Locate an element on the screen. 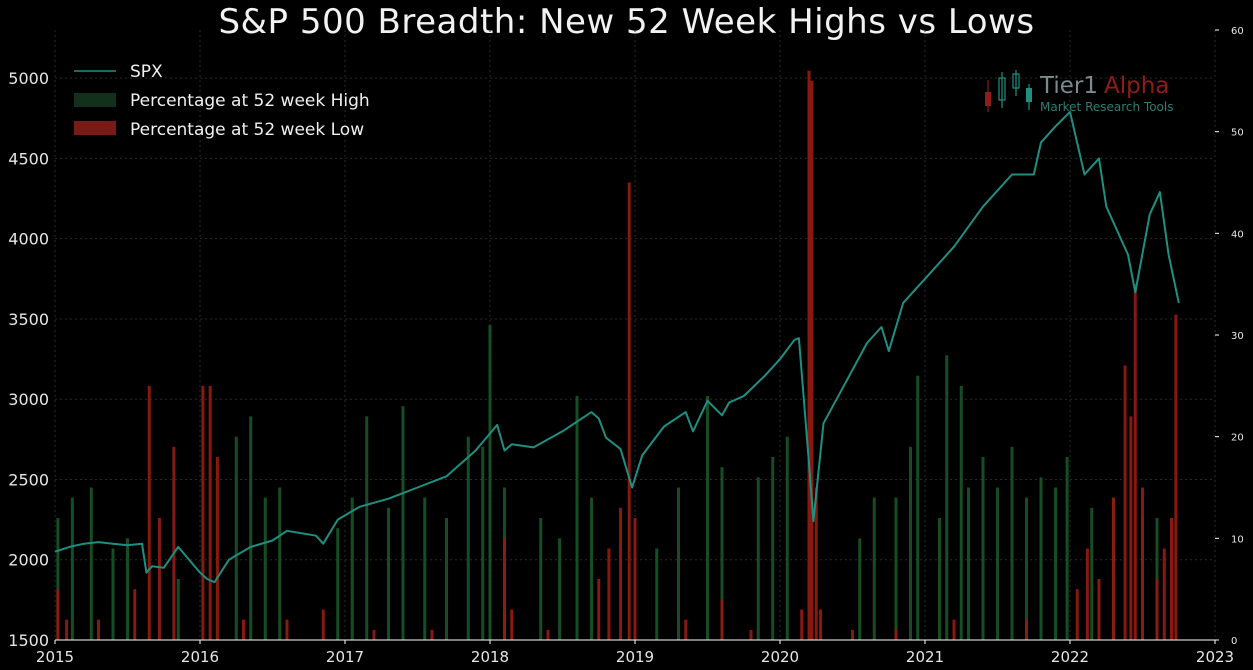  x-tick-label: 2023 is located at coordinates (1215, 657).